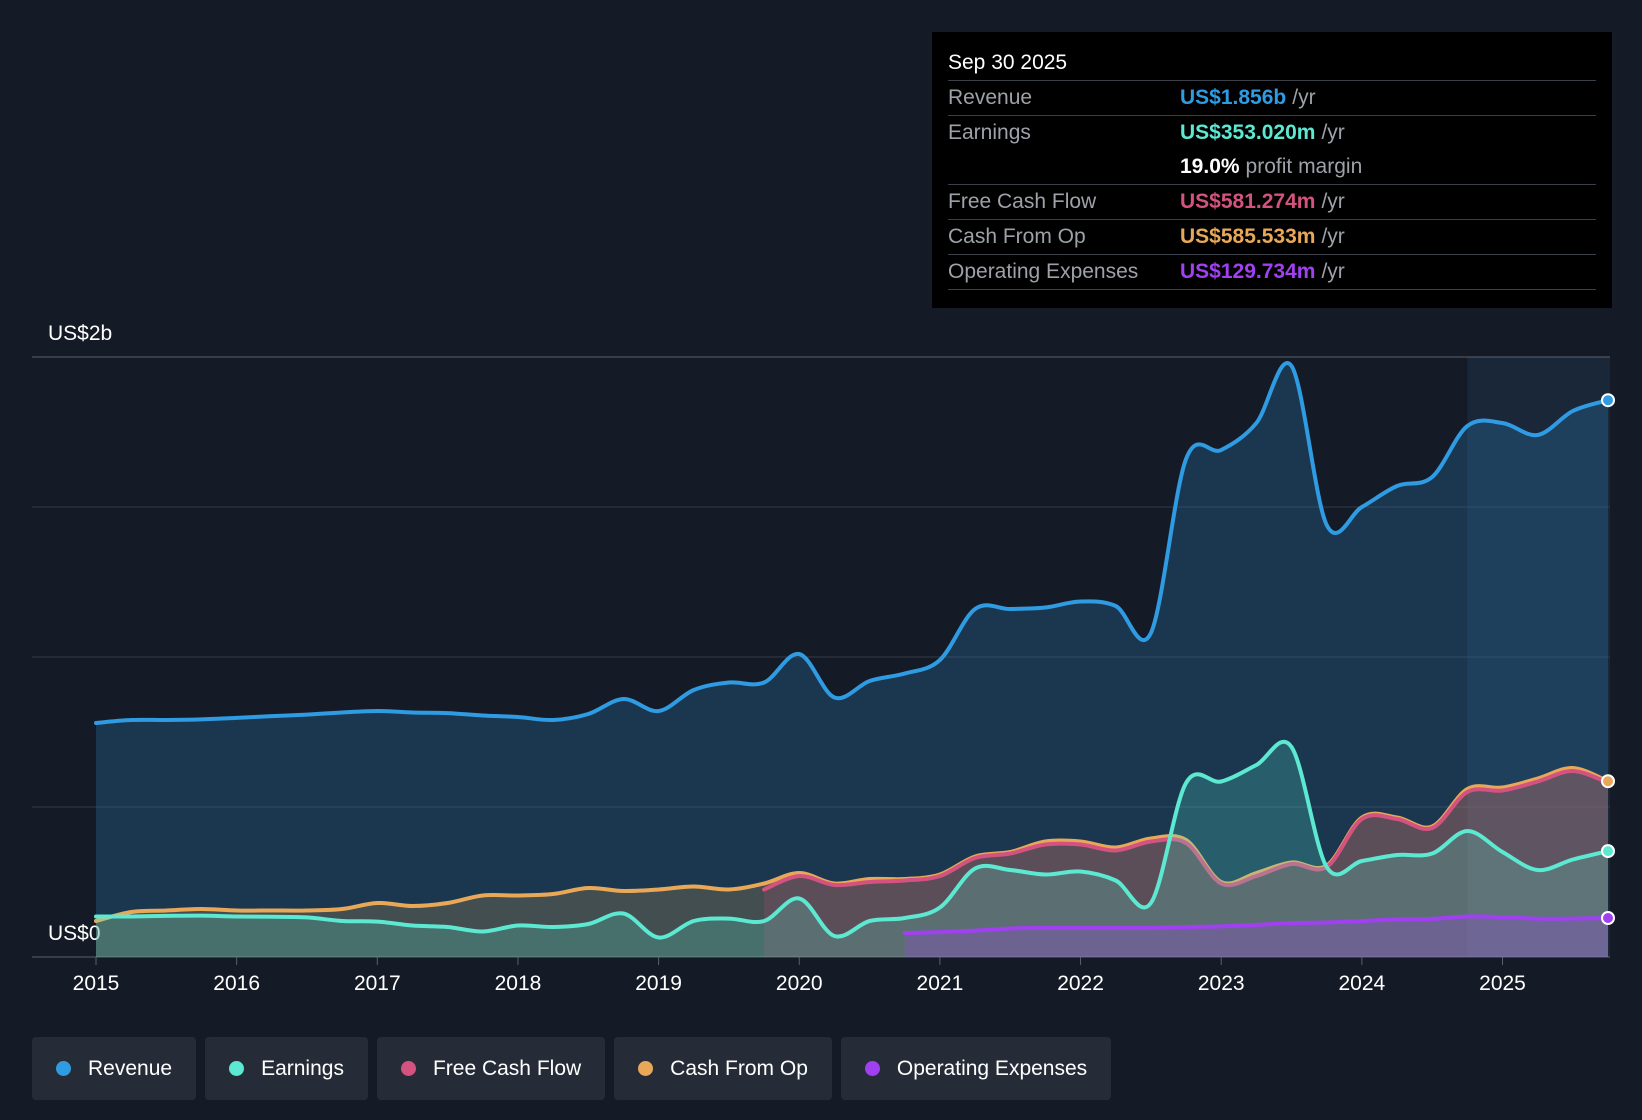 This screenshot has width=1642, height=1120. What do you see at coordinates (236, 983) in the screenshot?
I see `x-tick-label: 2016` at bounding box center [236, 983].